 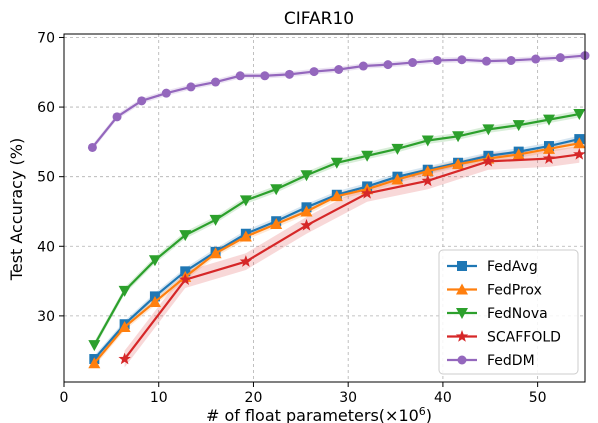 What do you see at coordinates (46, 178) in the screenshot?
I see `y-tick-label: 50` at bounding box center [46, 178].